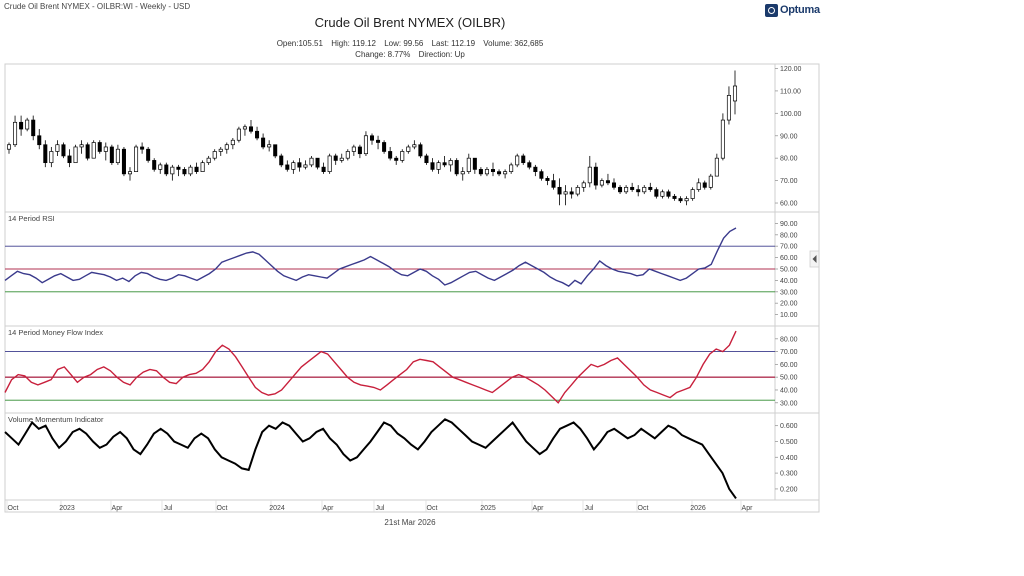 The image size is (1024, 576). Describe the element at coordinates (404, 43) in the screenshot. I see `low-value: Low: 99.56` at that location.